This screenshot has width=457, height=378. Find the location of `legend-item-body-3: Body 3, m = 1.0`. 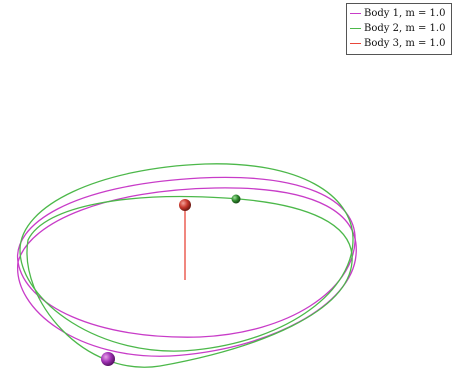

legend-item-body-3: Body 3, m = 1.0 is located at coordinates (399, 43).